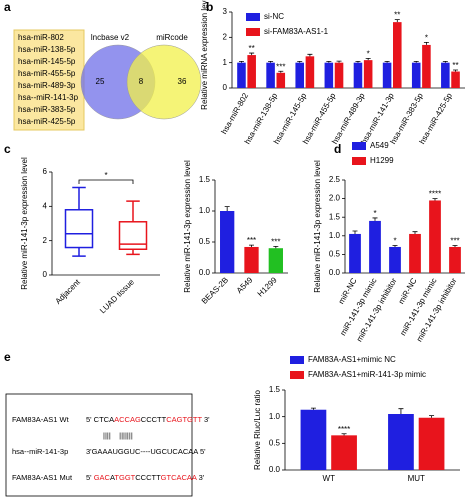 The height and width of the screenshot is (500, 472). Describe the element at coordinates (124, 477) in the screenshot. I see `sequence-segment: TGGT` at that location.